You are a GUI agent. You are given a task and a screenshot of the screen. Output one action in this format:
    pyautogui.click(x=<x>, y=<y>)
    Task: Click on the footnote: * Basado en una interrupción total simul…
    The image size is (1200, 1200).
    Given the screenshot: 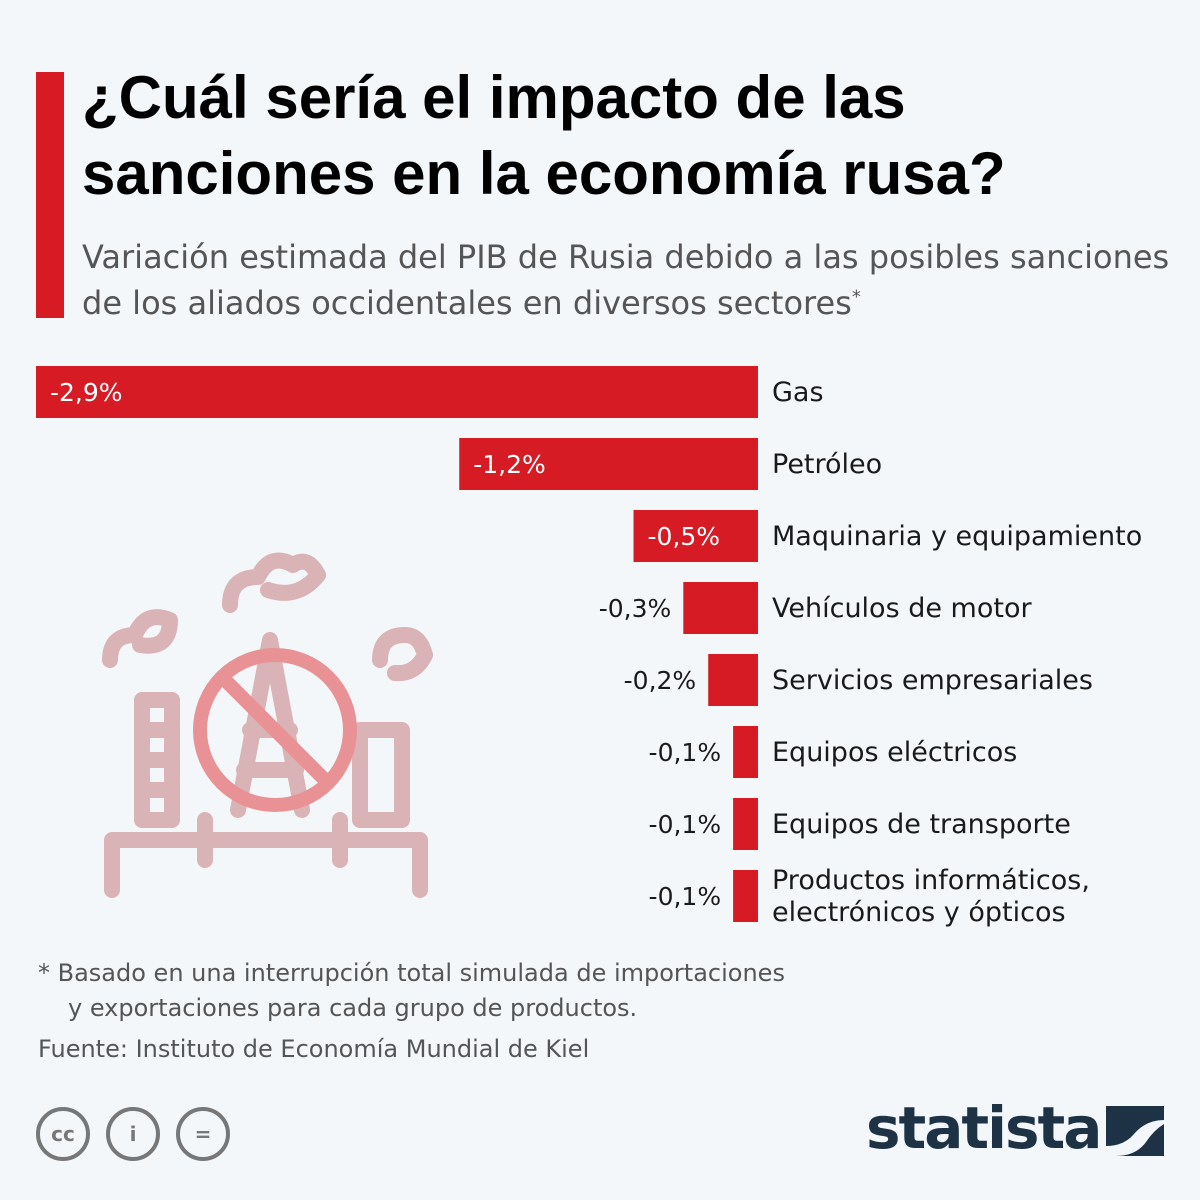 What is the action you would take?
    pyautogui.click(x=538, y=991)
    